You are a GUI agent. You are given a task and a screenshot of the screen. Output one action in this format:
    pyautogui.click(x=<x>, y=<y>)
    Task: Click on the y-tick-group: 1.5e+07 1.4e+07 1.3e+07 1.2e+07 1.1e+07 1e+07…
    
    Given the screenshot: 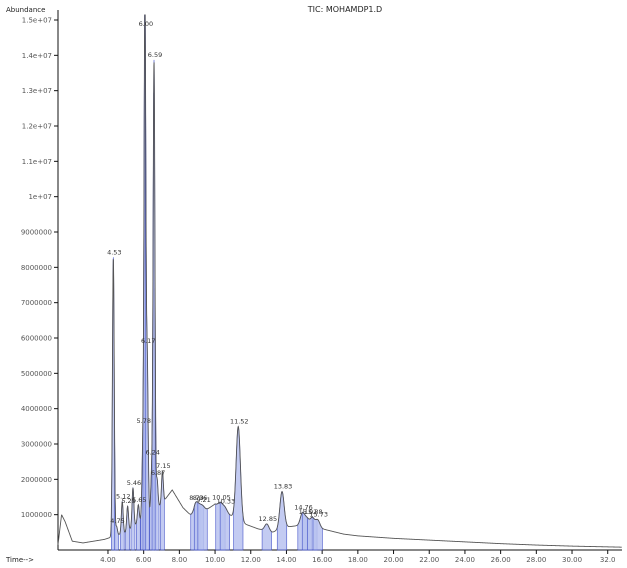 What is the action you would take?
    pyautogui.click(x=39, y=268)
    